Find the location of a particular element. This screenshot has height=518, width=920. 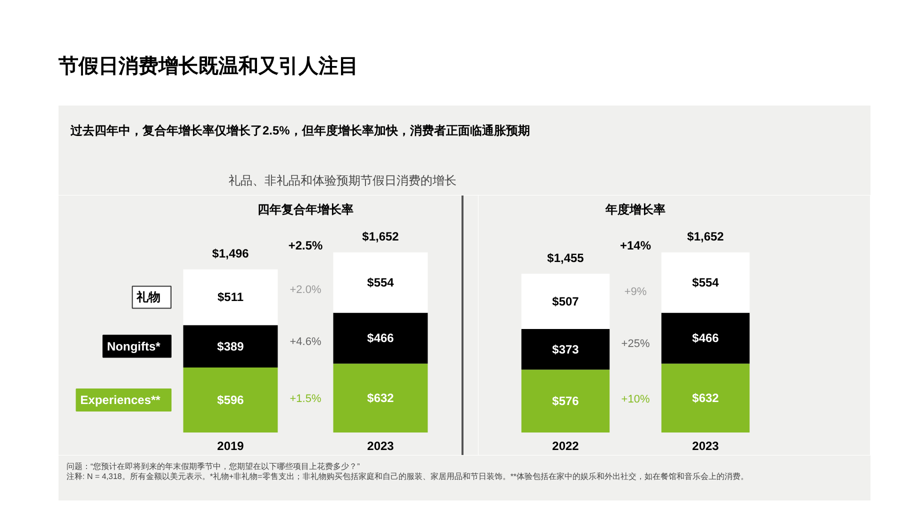

annotation: +2.5% is located at coordinates (306, 245).